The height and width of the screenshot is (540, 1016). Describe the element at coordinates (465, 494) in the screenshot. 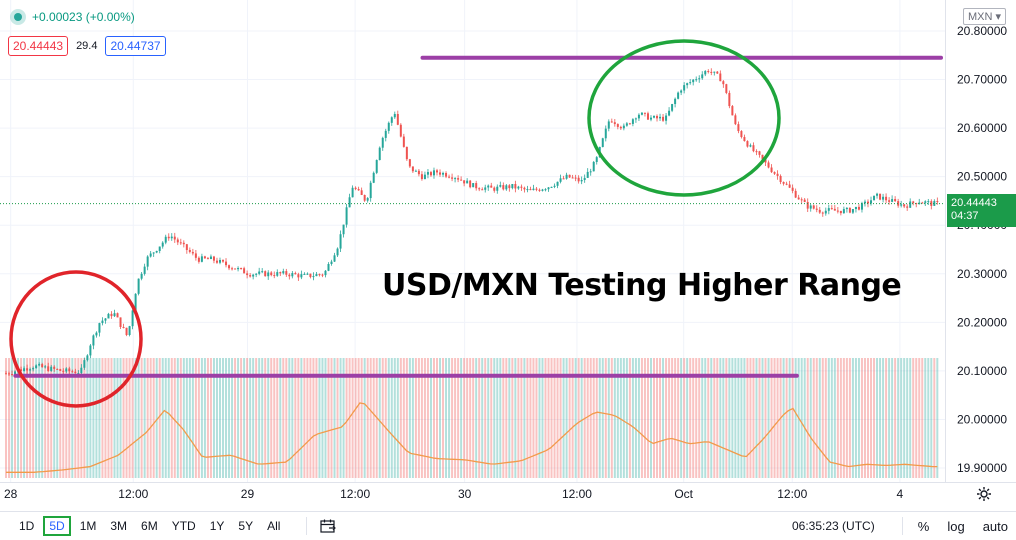

I see `time-tick-label: 30` at that location.